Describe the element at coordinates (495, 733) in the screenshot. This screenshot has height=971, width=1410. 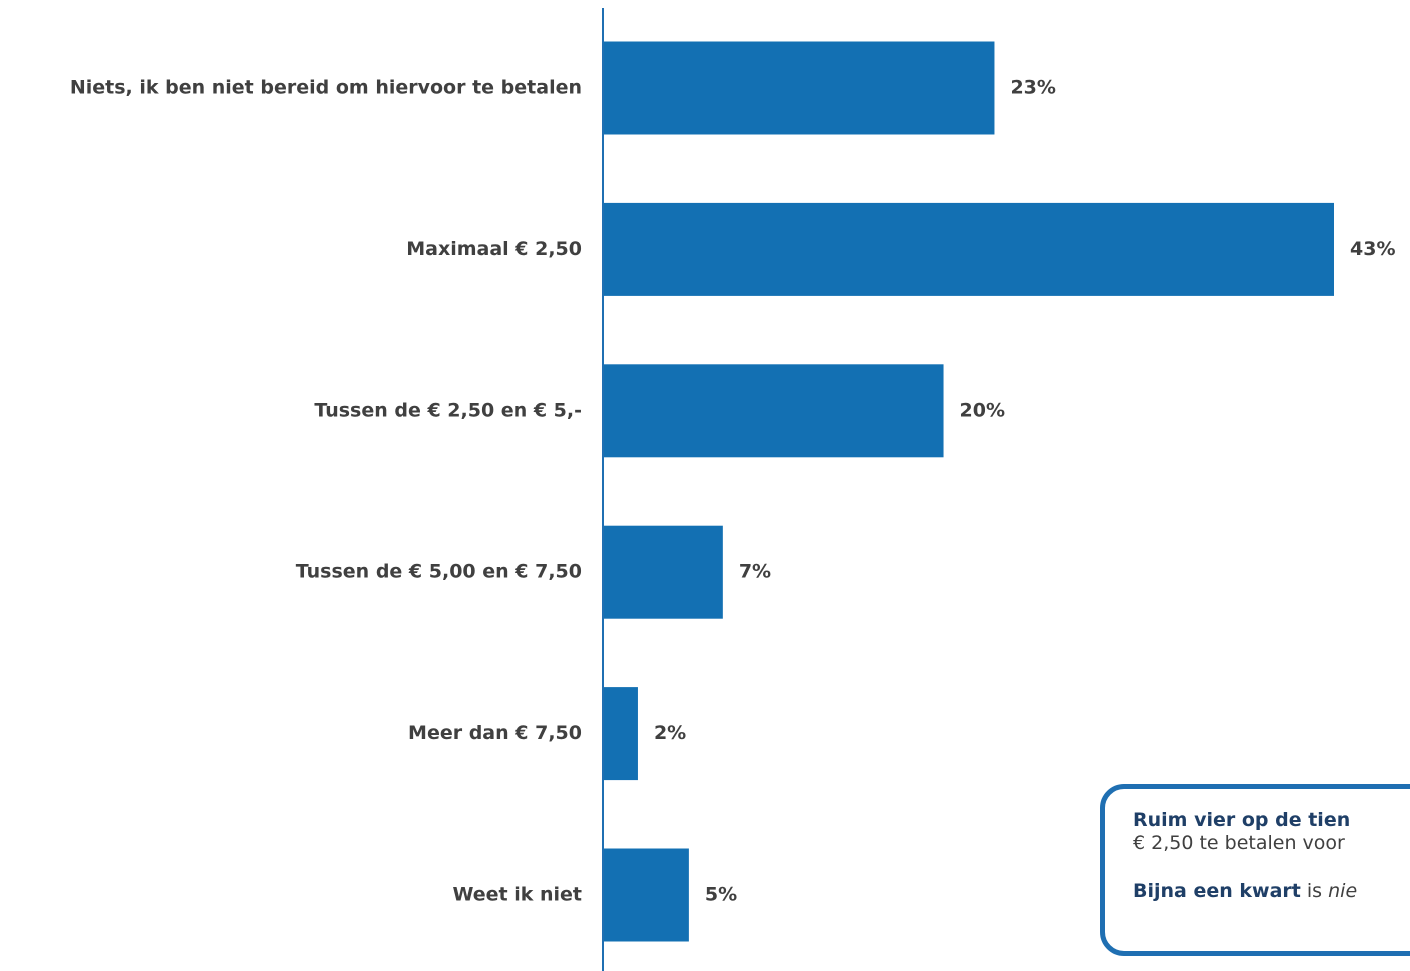
I see `category-label: Meer dan € 7,50` at that location.